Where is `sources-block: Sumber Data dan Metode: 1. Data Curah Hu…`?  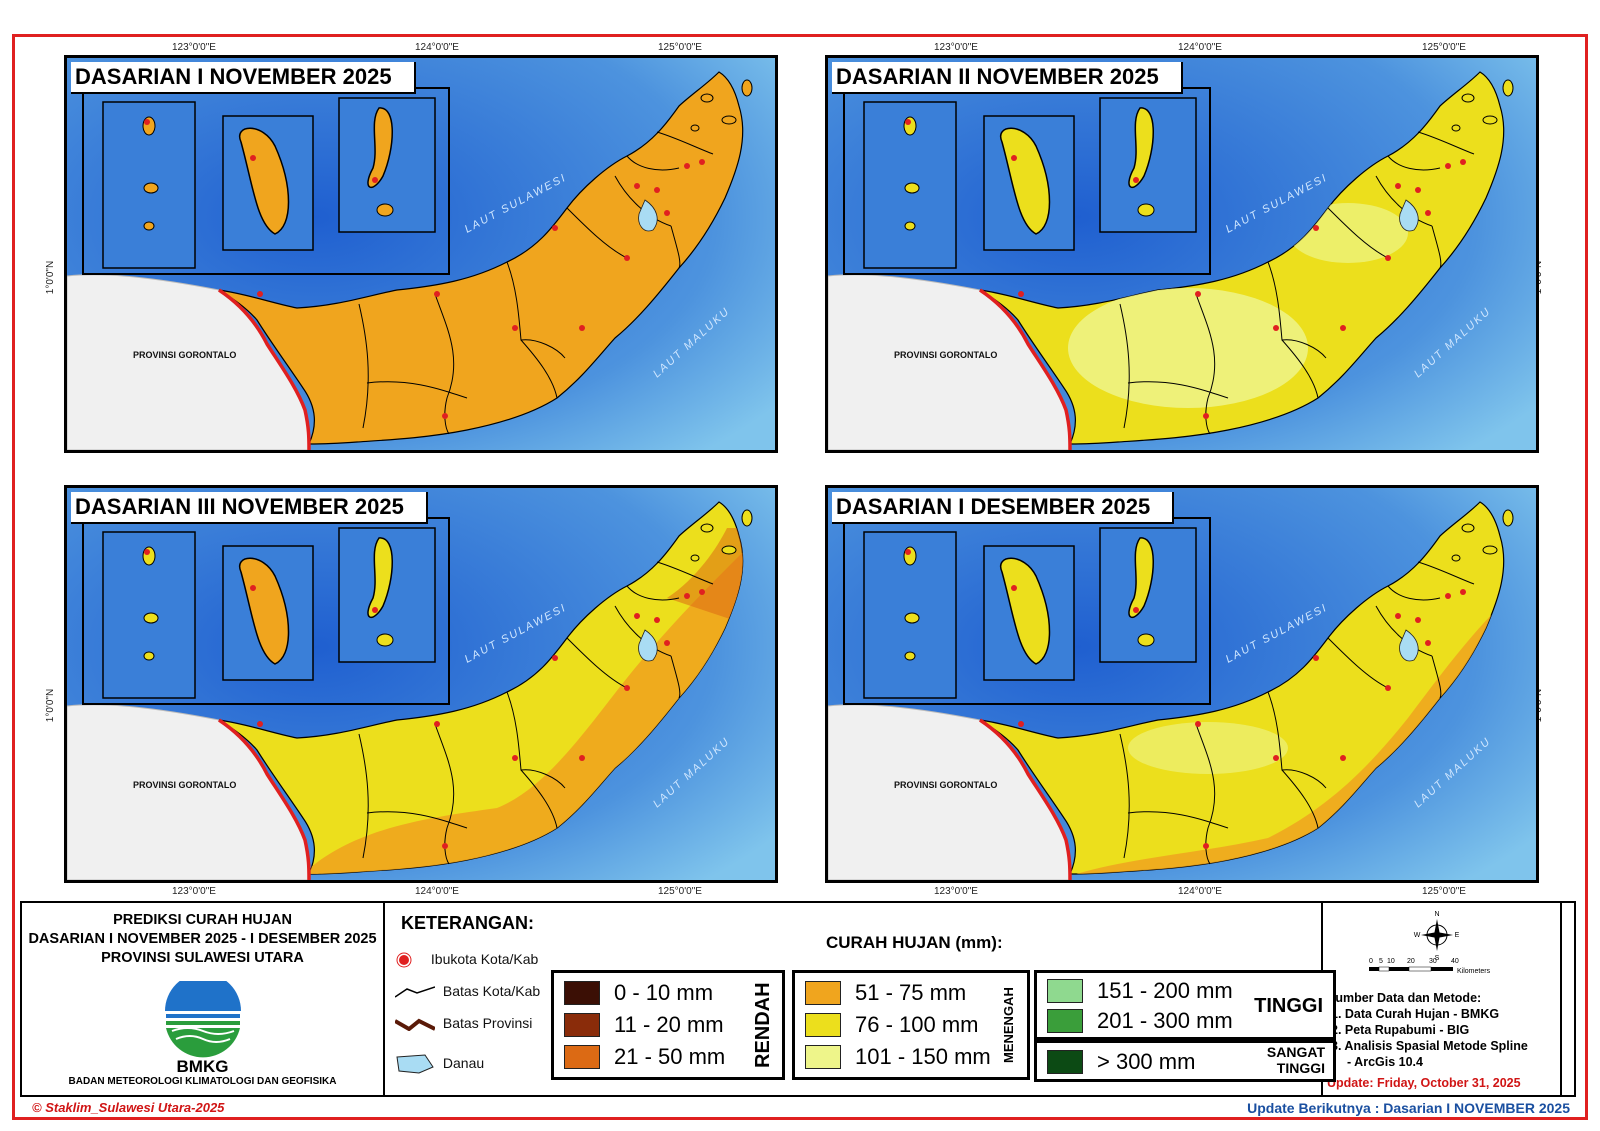
sources-block: Sumber Data dan Metode: 1. Data Curah Hu… is located at coordinates (1427, 1030).